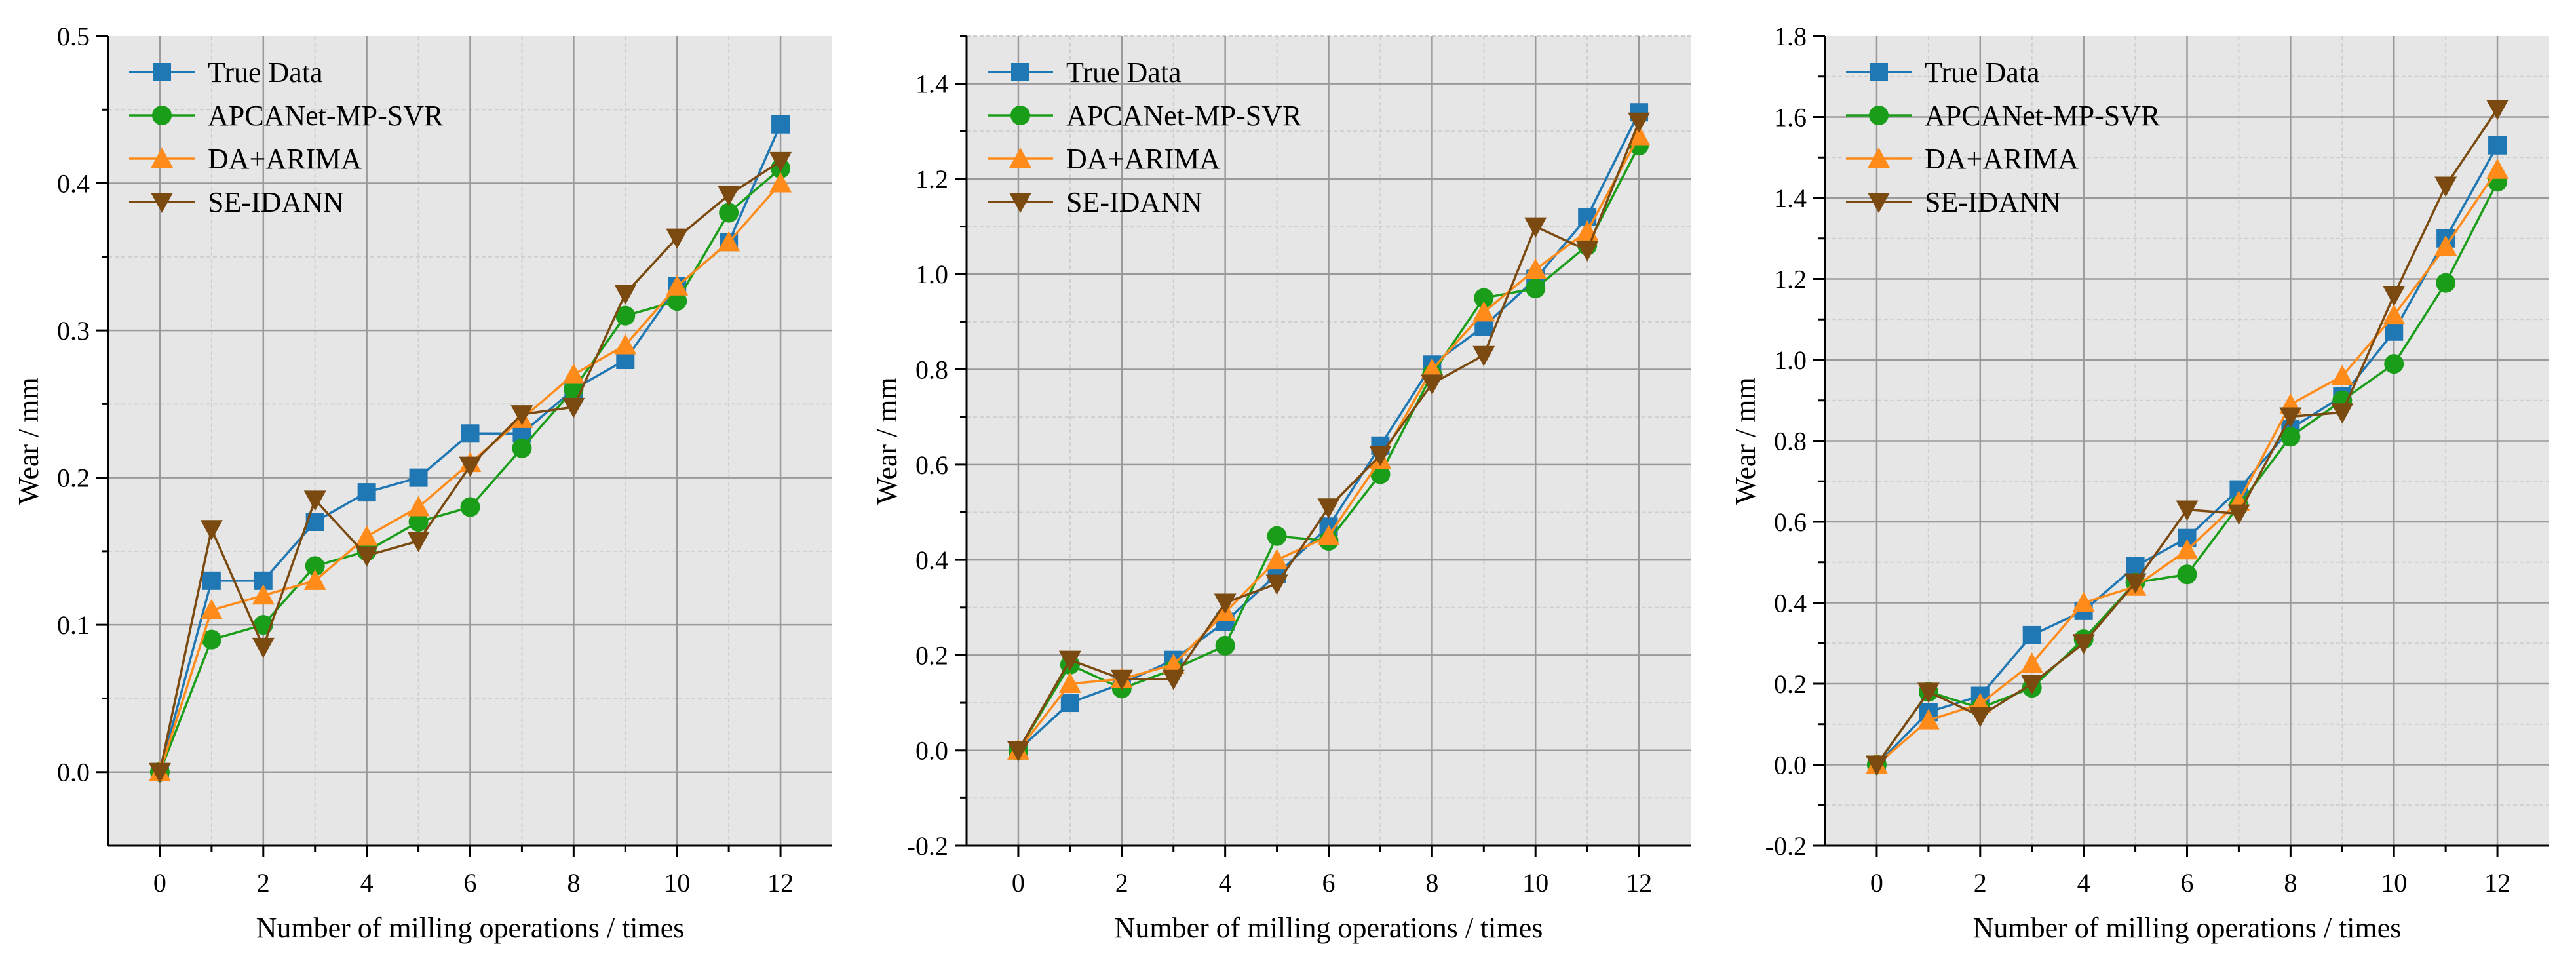 This screenshot has width=2576, height=963. Describe the element at coordinates (1790, 36) in the screenshot. I see `y-tick-label: 1.8` at that location.